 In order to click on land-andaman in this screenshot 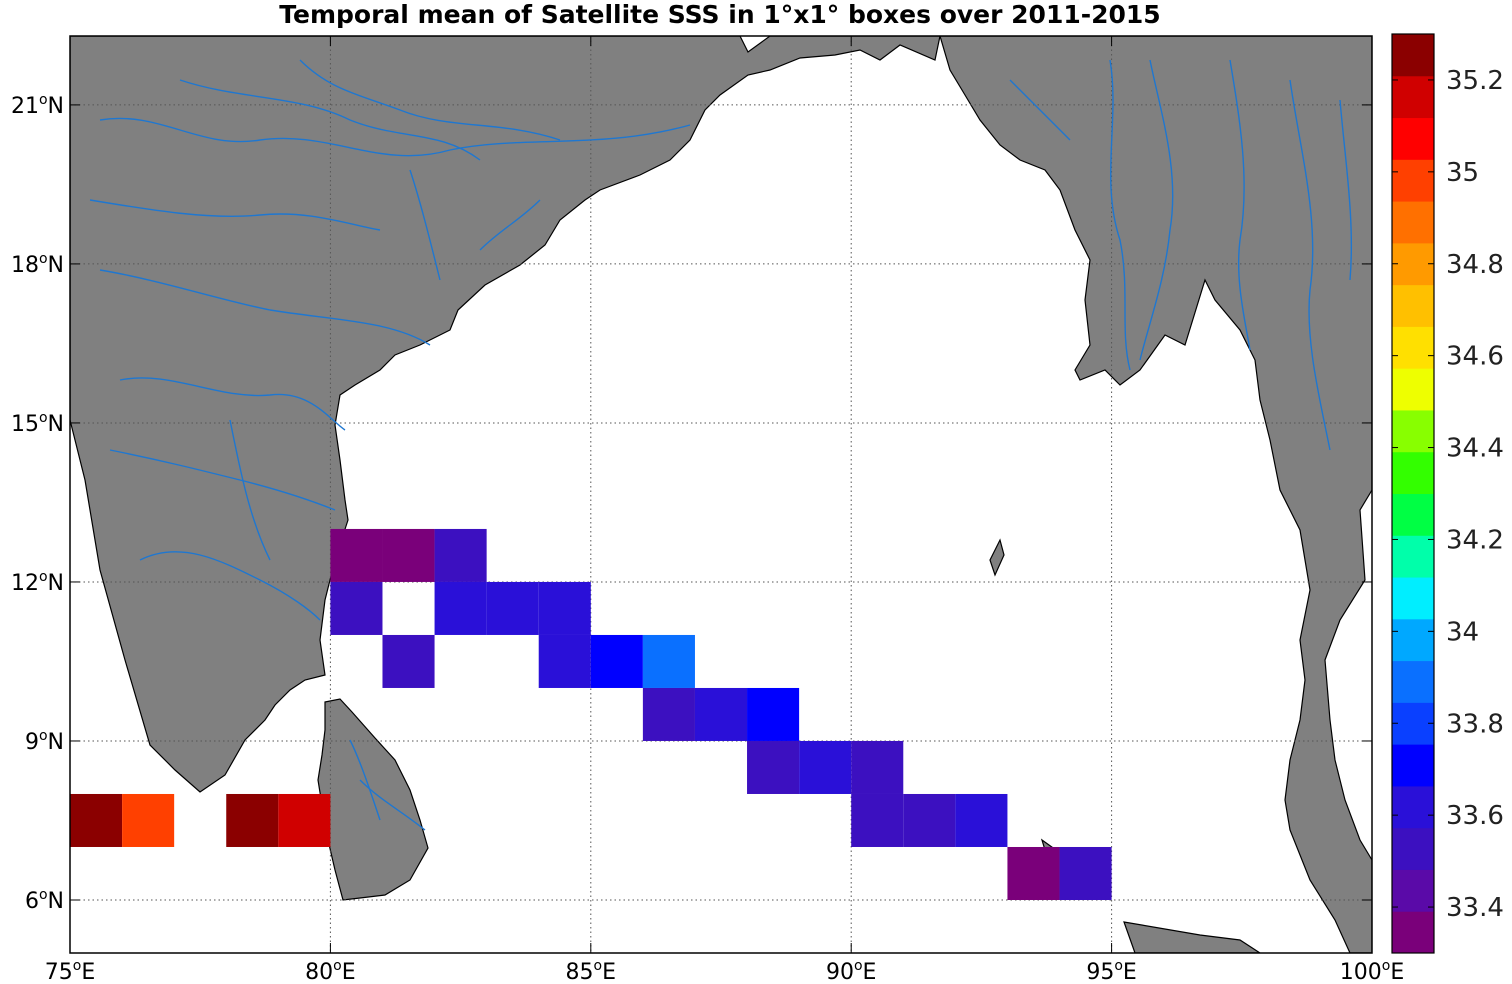, I will do `click(997, 557)`.